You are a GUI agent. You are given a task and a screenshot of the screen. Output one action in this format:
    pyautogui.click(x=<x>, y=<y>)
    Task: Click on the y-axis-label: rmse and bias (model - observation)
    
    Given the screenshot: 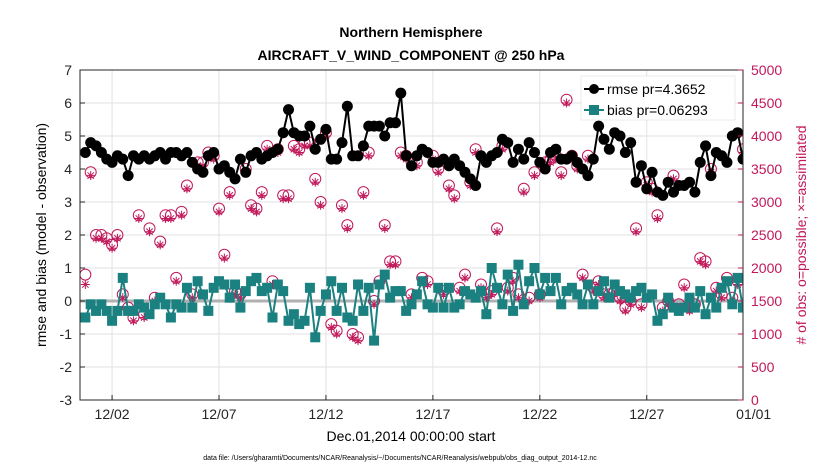 What is the action you would take?
    pyautogui.click(x=41, y=235)
    